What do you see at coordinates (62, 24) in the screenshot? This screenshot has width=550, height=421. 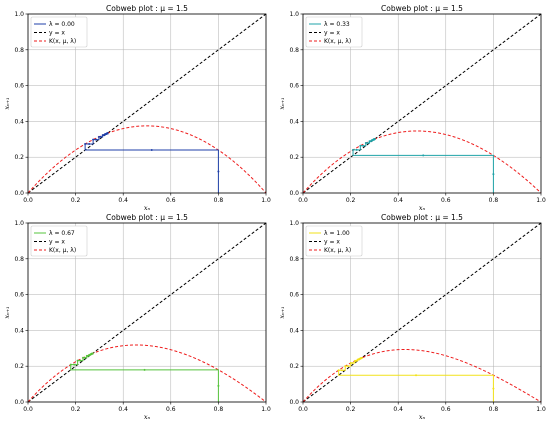 I see `legend-label: λ = 0.00` at bounding box center [62, 24].